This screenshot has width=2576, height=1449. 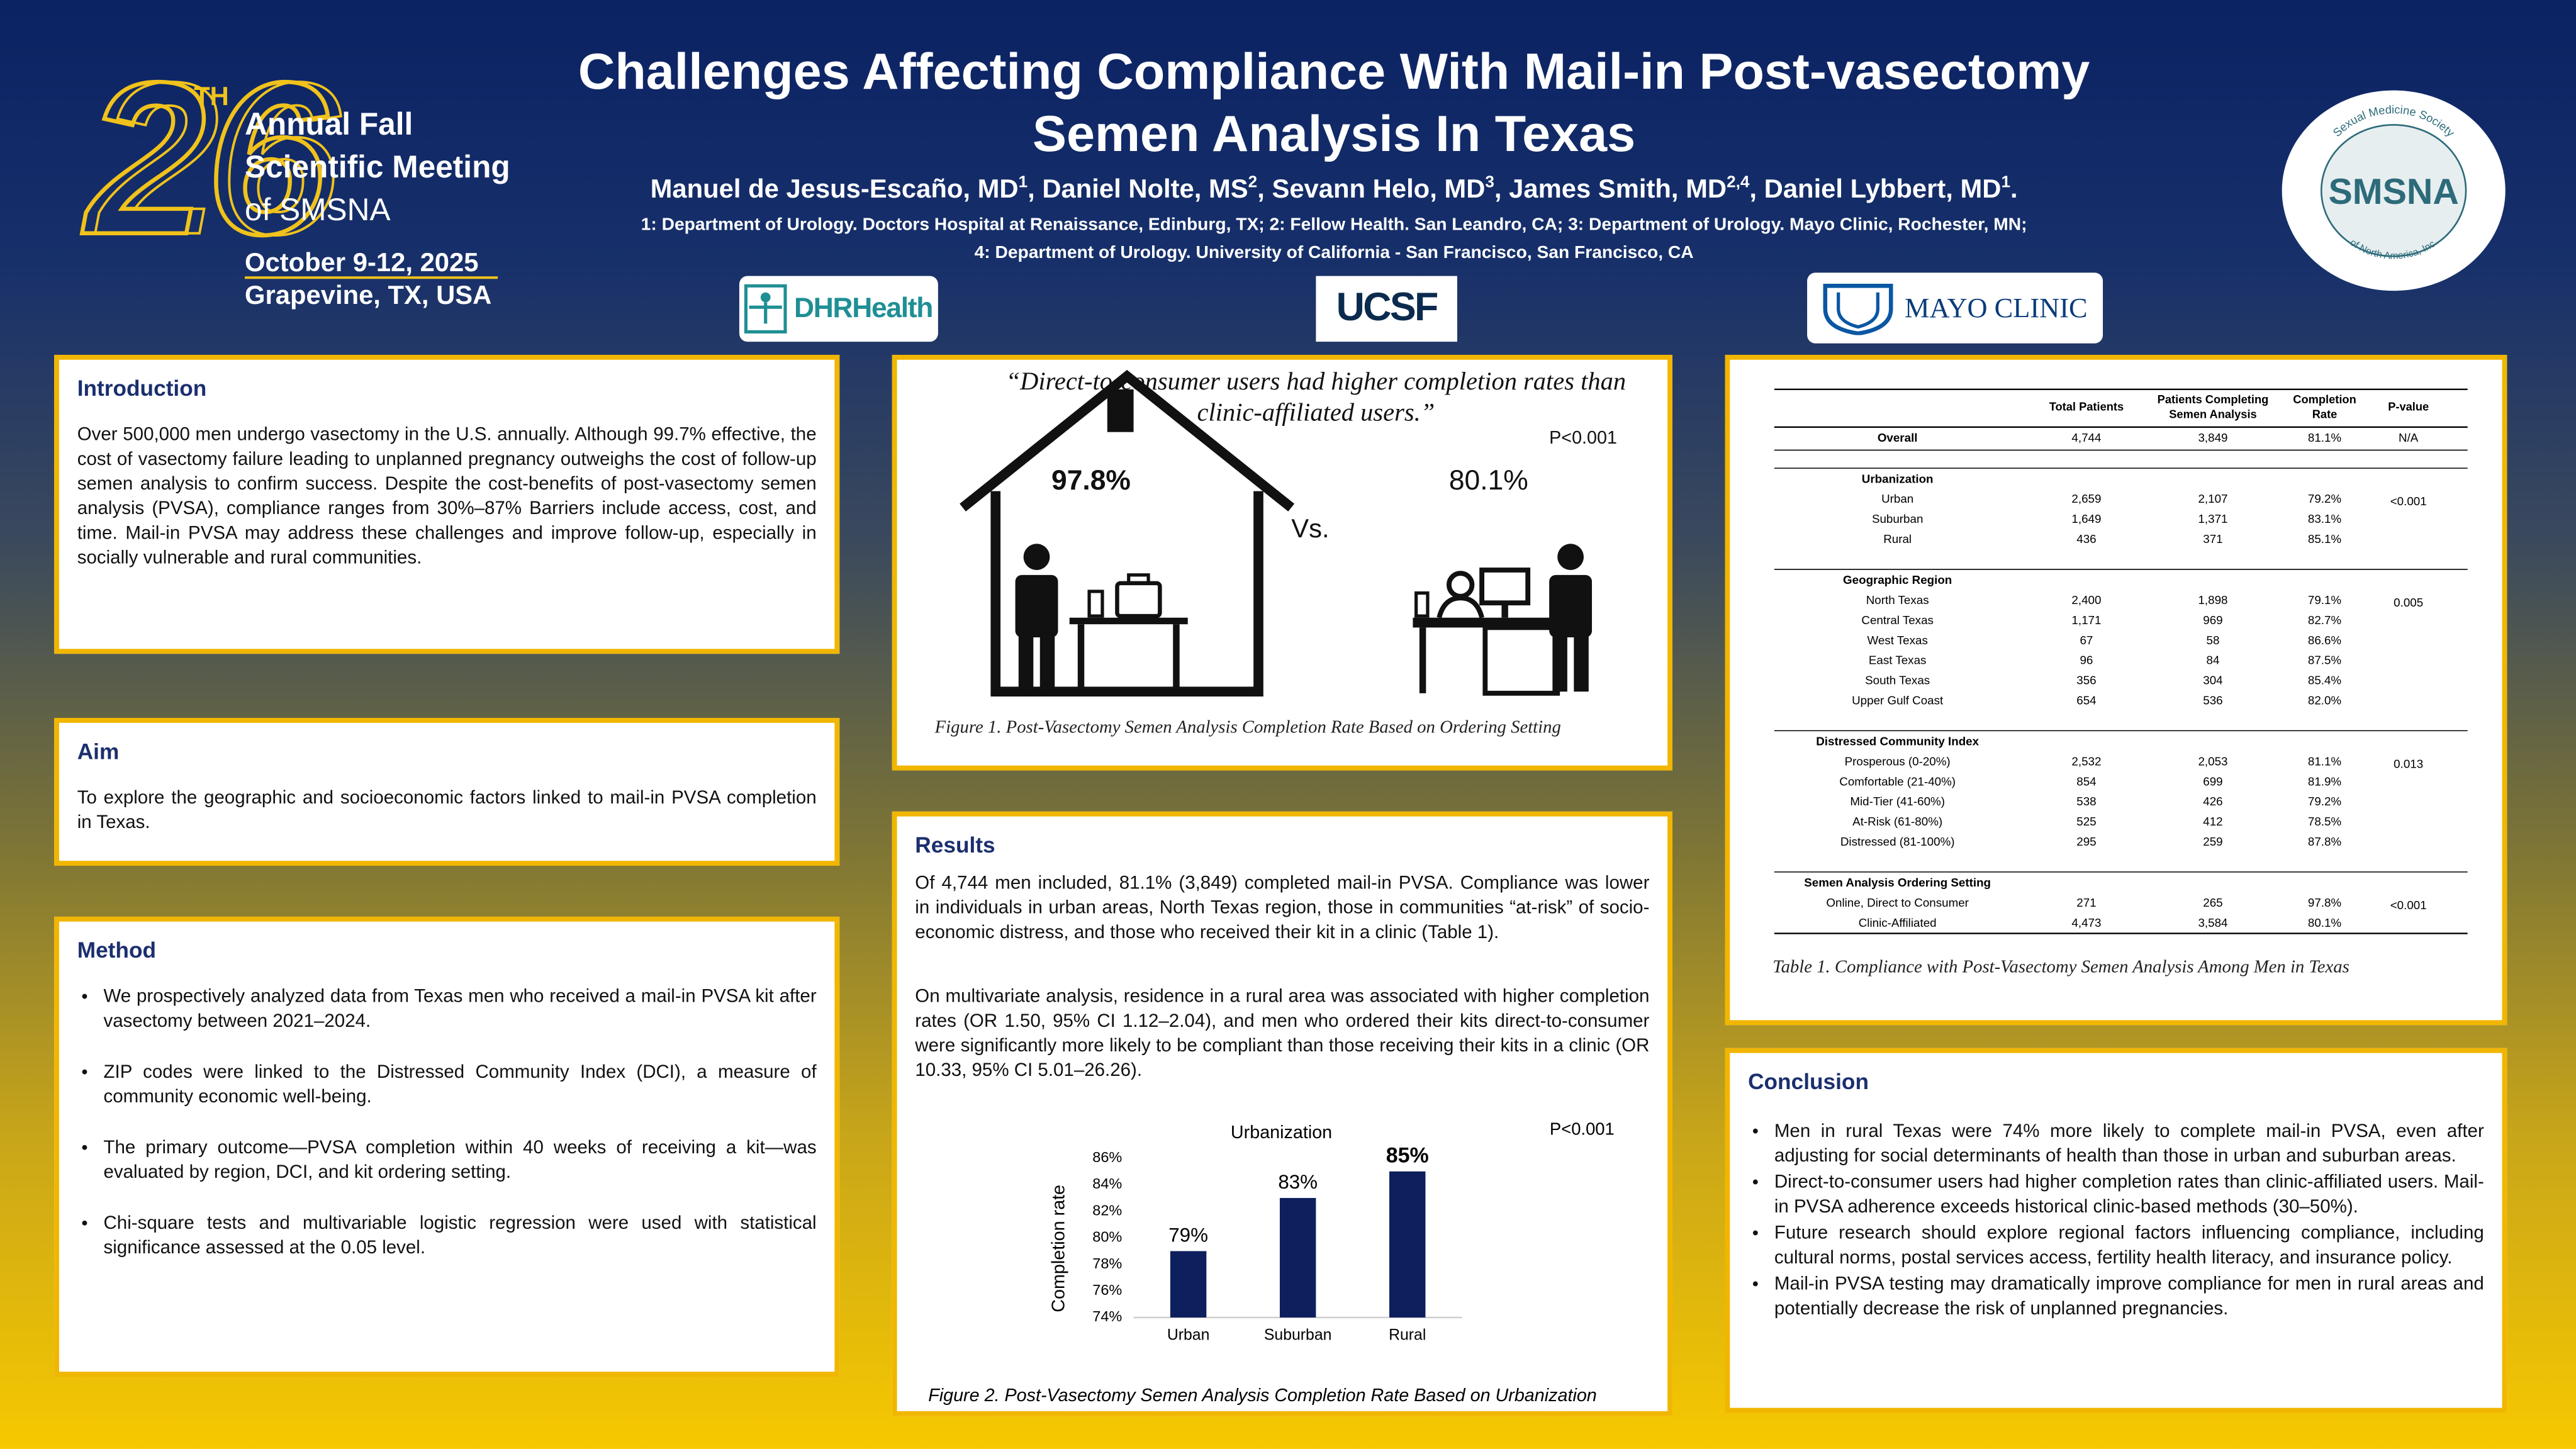 What do you see at coordinates (2086, 600) in the screenshot?
I see `table-cell: 2,400` at bounding box center [2086, 600].